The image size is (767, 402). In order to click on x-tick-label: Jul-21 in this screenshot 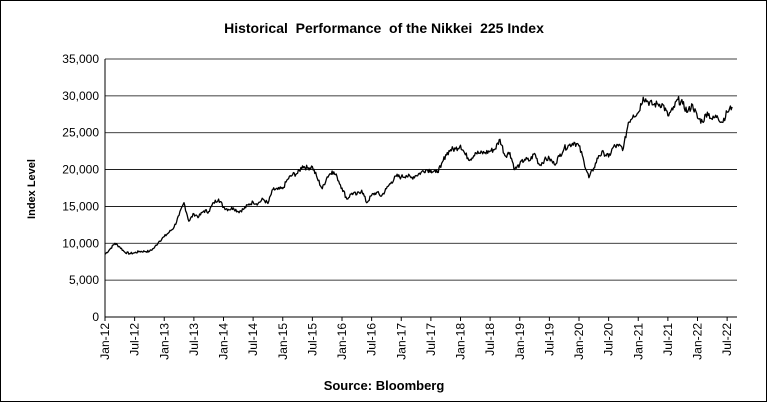, I will do `click(668, 339)`.